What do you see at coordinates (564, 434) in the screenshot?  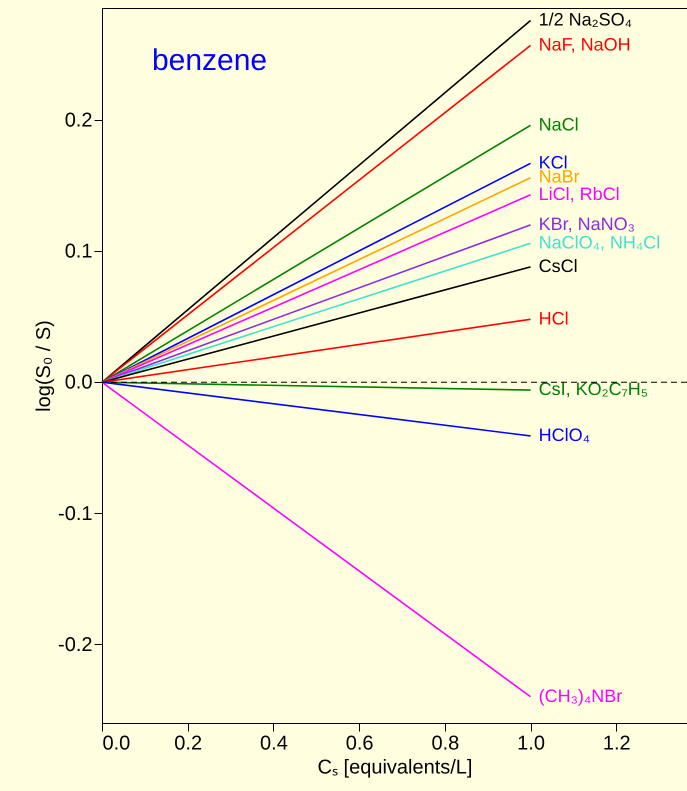 I see `series-label: HClO₄` at bounding box center [564, 434].